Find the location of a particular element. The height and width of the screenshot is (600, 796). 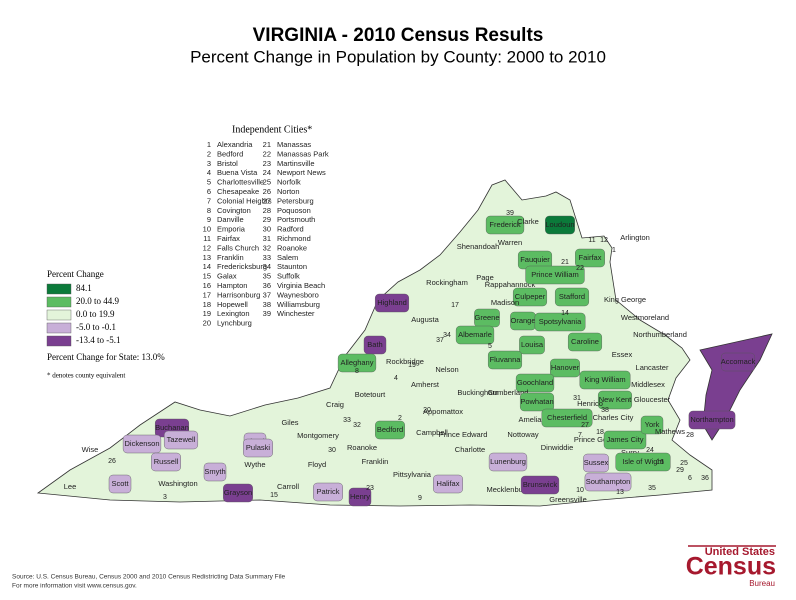

city-list-name: Lynchburg is located at coordinates (234, 323).